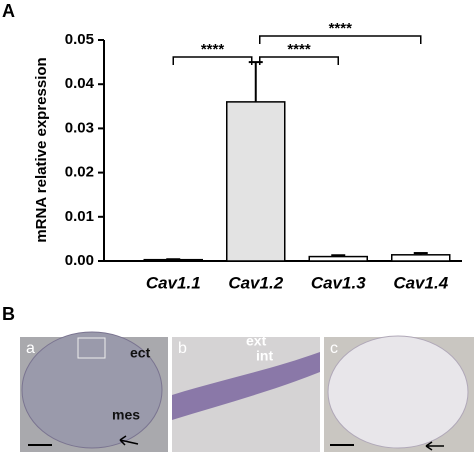 The image size is (474, 452). What do you see at coordinates (8, 314) in the screenshot?
I see `panel-label: B` at bounding box center [8, 314].